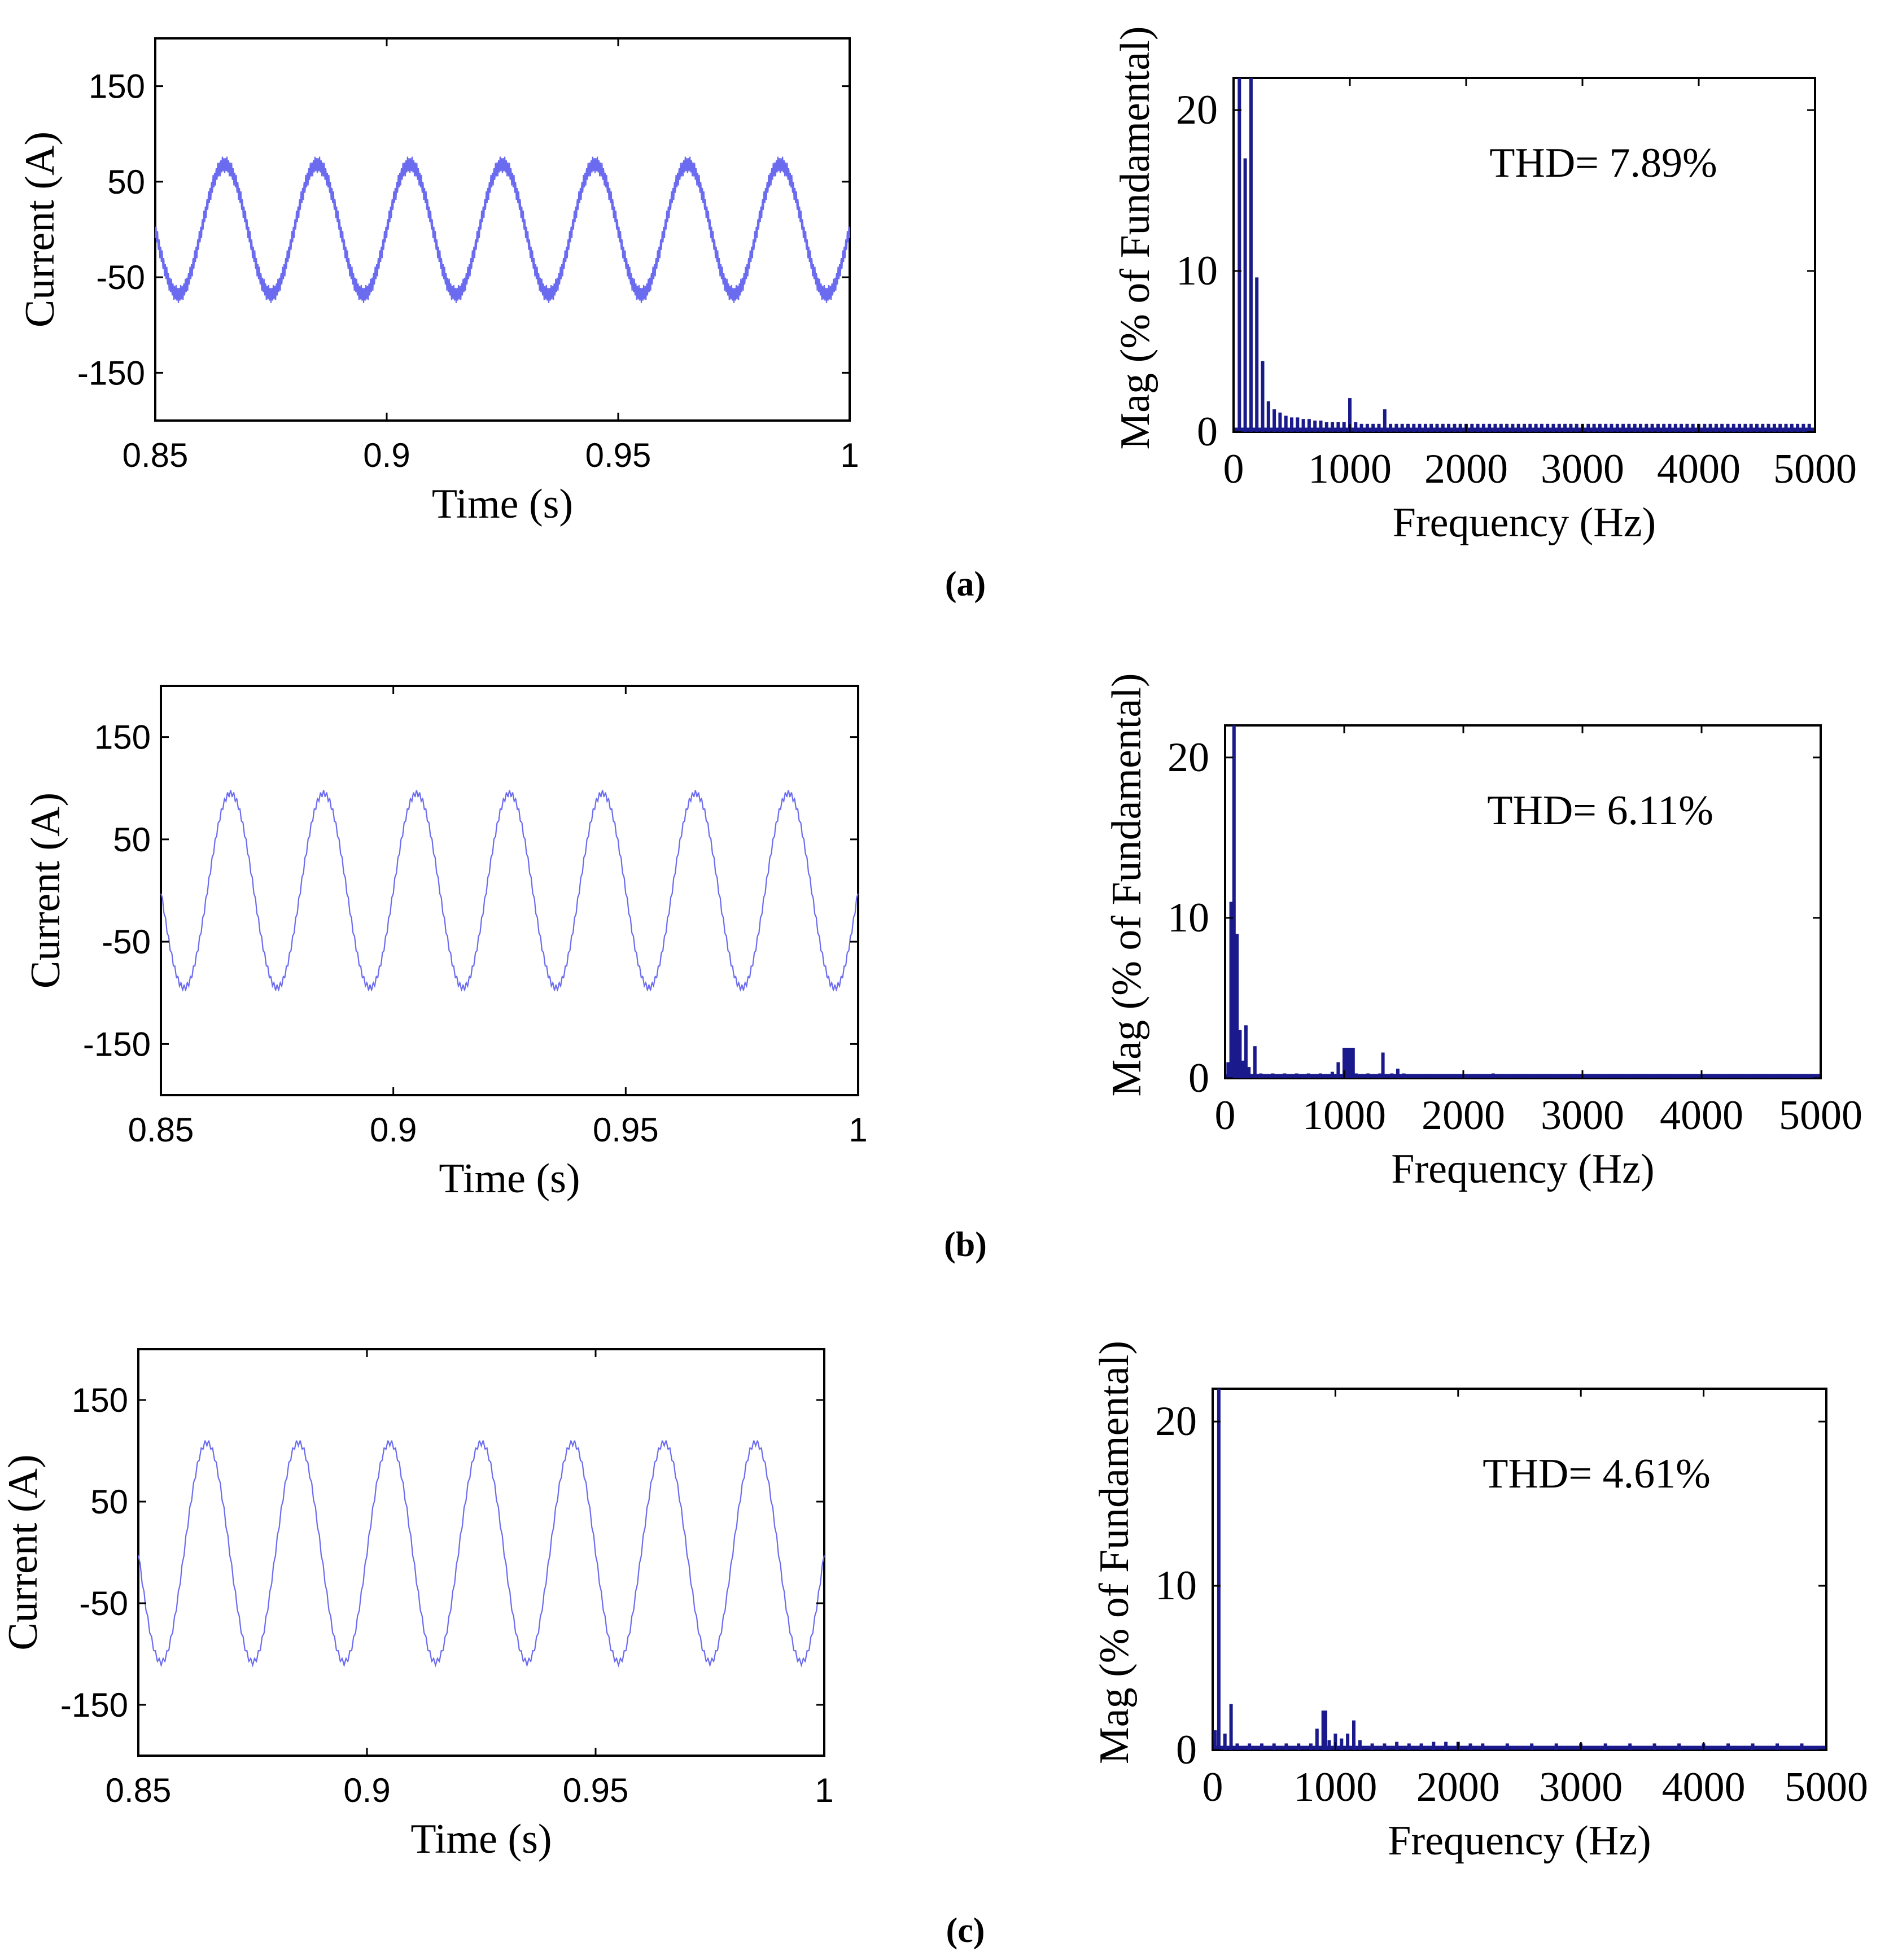 The image size is (1889, 1960). Describe the element at coordinates (1821, 1115) in the screenshot. I see `panel-b-spectrum-xtick-label: 5000` at that location.